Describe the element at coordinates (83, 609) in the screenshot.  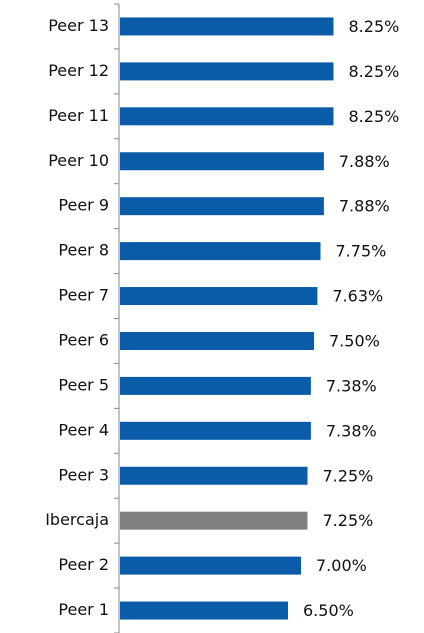
I see `category-label: Peer 1` at that location.